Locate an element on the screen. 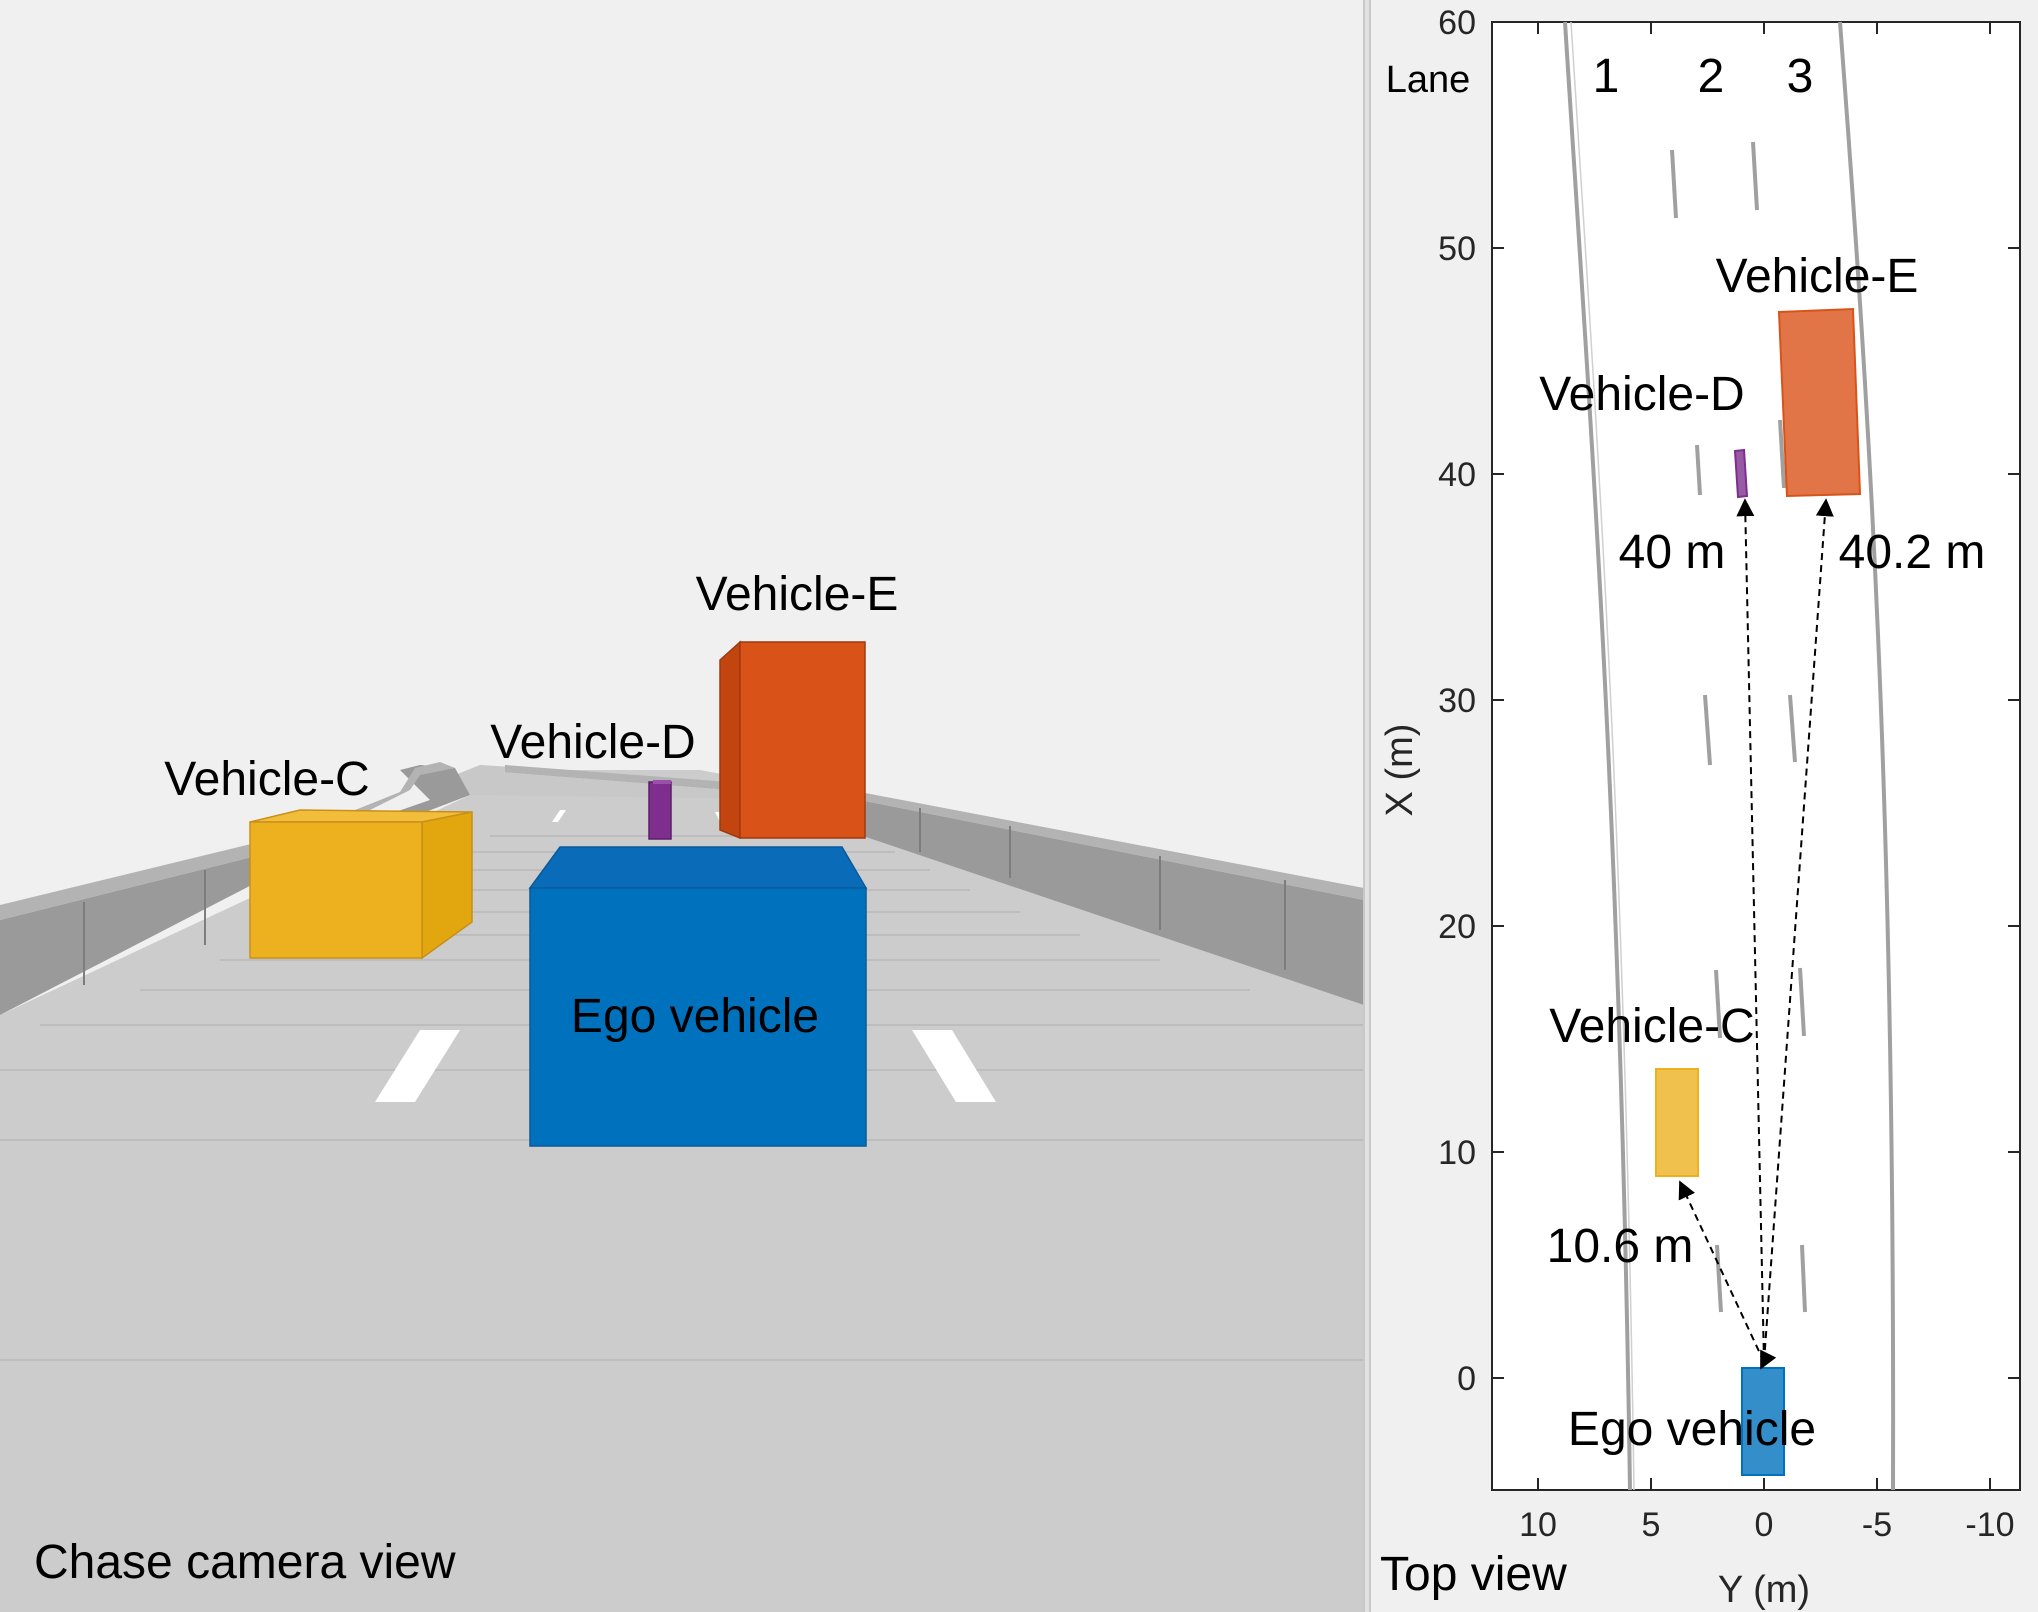 The image size is (2038, 1612). left-barrier-top is located at coordinates (227, 841).